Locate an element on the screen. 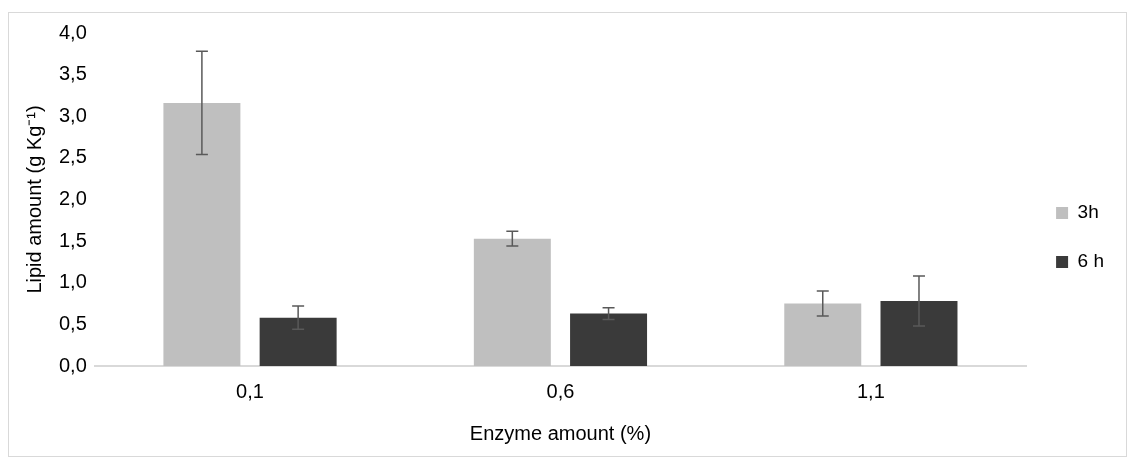 This screenshot has height=459, width=1129. y-axis-title: Lipid amount (g Kg⁻¹) is located at coordinates (33, 199).